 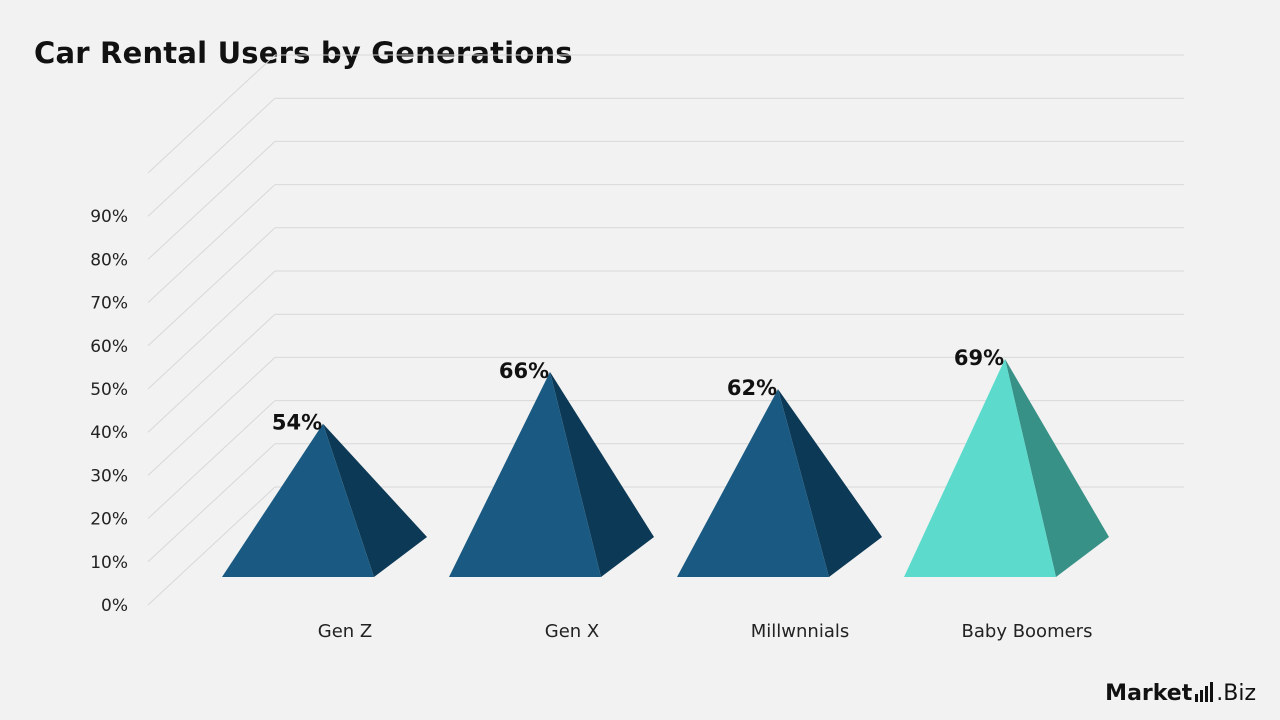 I want to click on category-label: Baby Boomers, so click(x=1027, y=631).